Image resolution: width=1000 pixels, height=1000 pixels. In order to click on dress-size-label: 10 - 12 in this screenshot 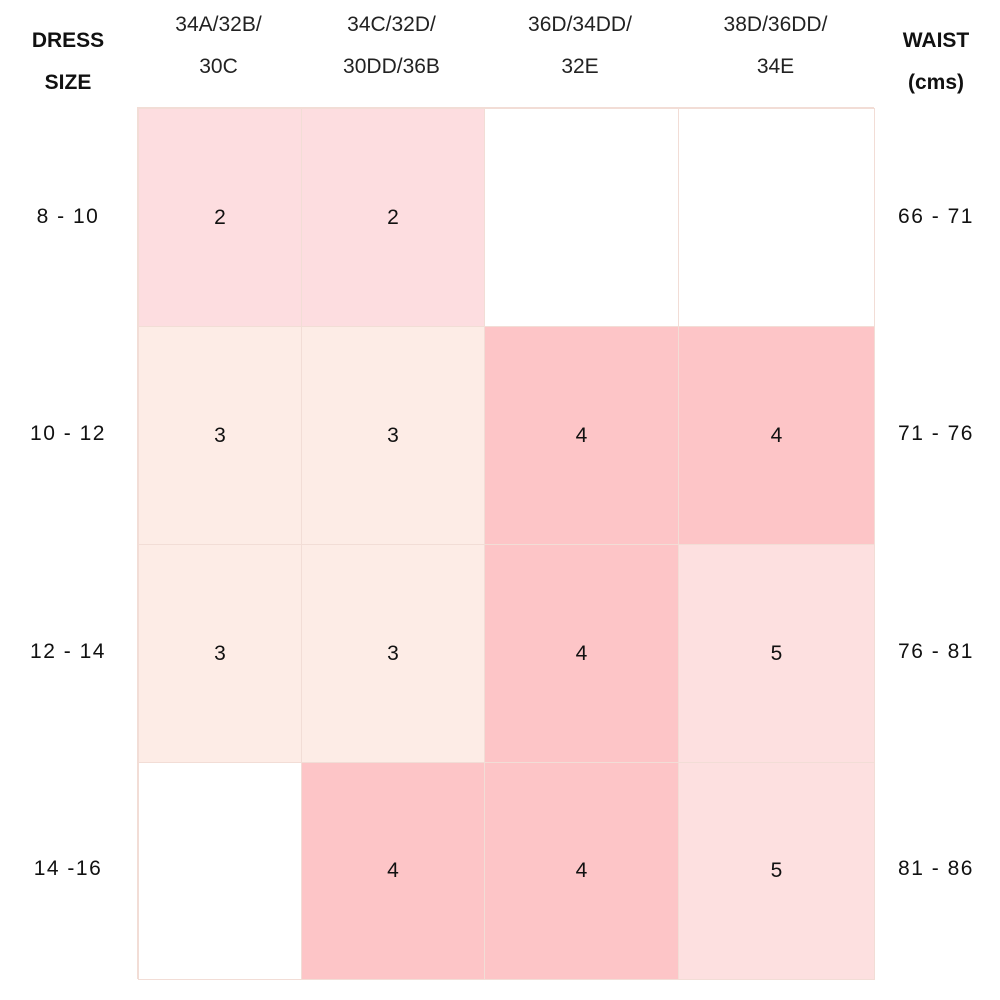, I will do `click(68, 433)`.